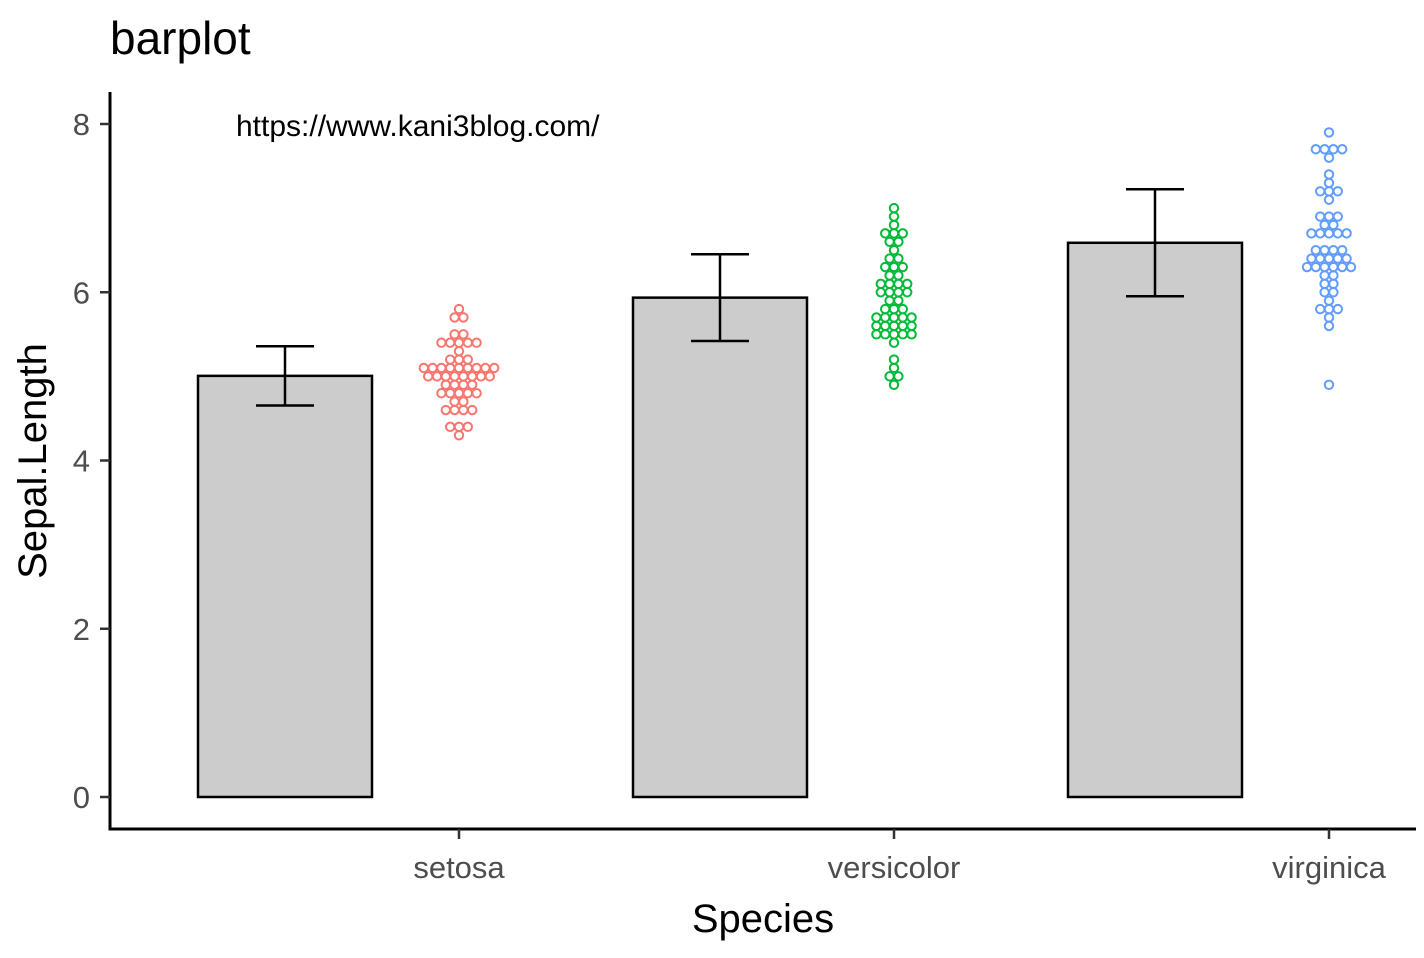 The width and height of the screenshot is (1424, 958). What do you see at coordinates (92, 460) in the screenshot?
I see `y-axis: 0 2 4 6 8` at bounding box center [92, 460].